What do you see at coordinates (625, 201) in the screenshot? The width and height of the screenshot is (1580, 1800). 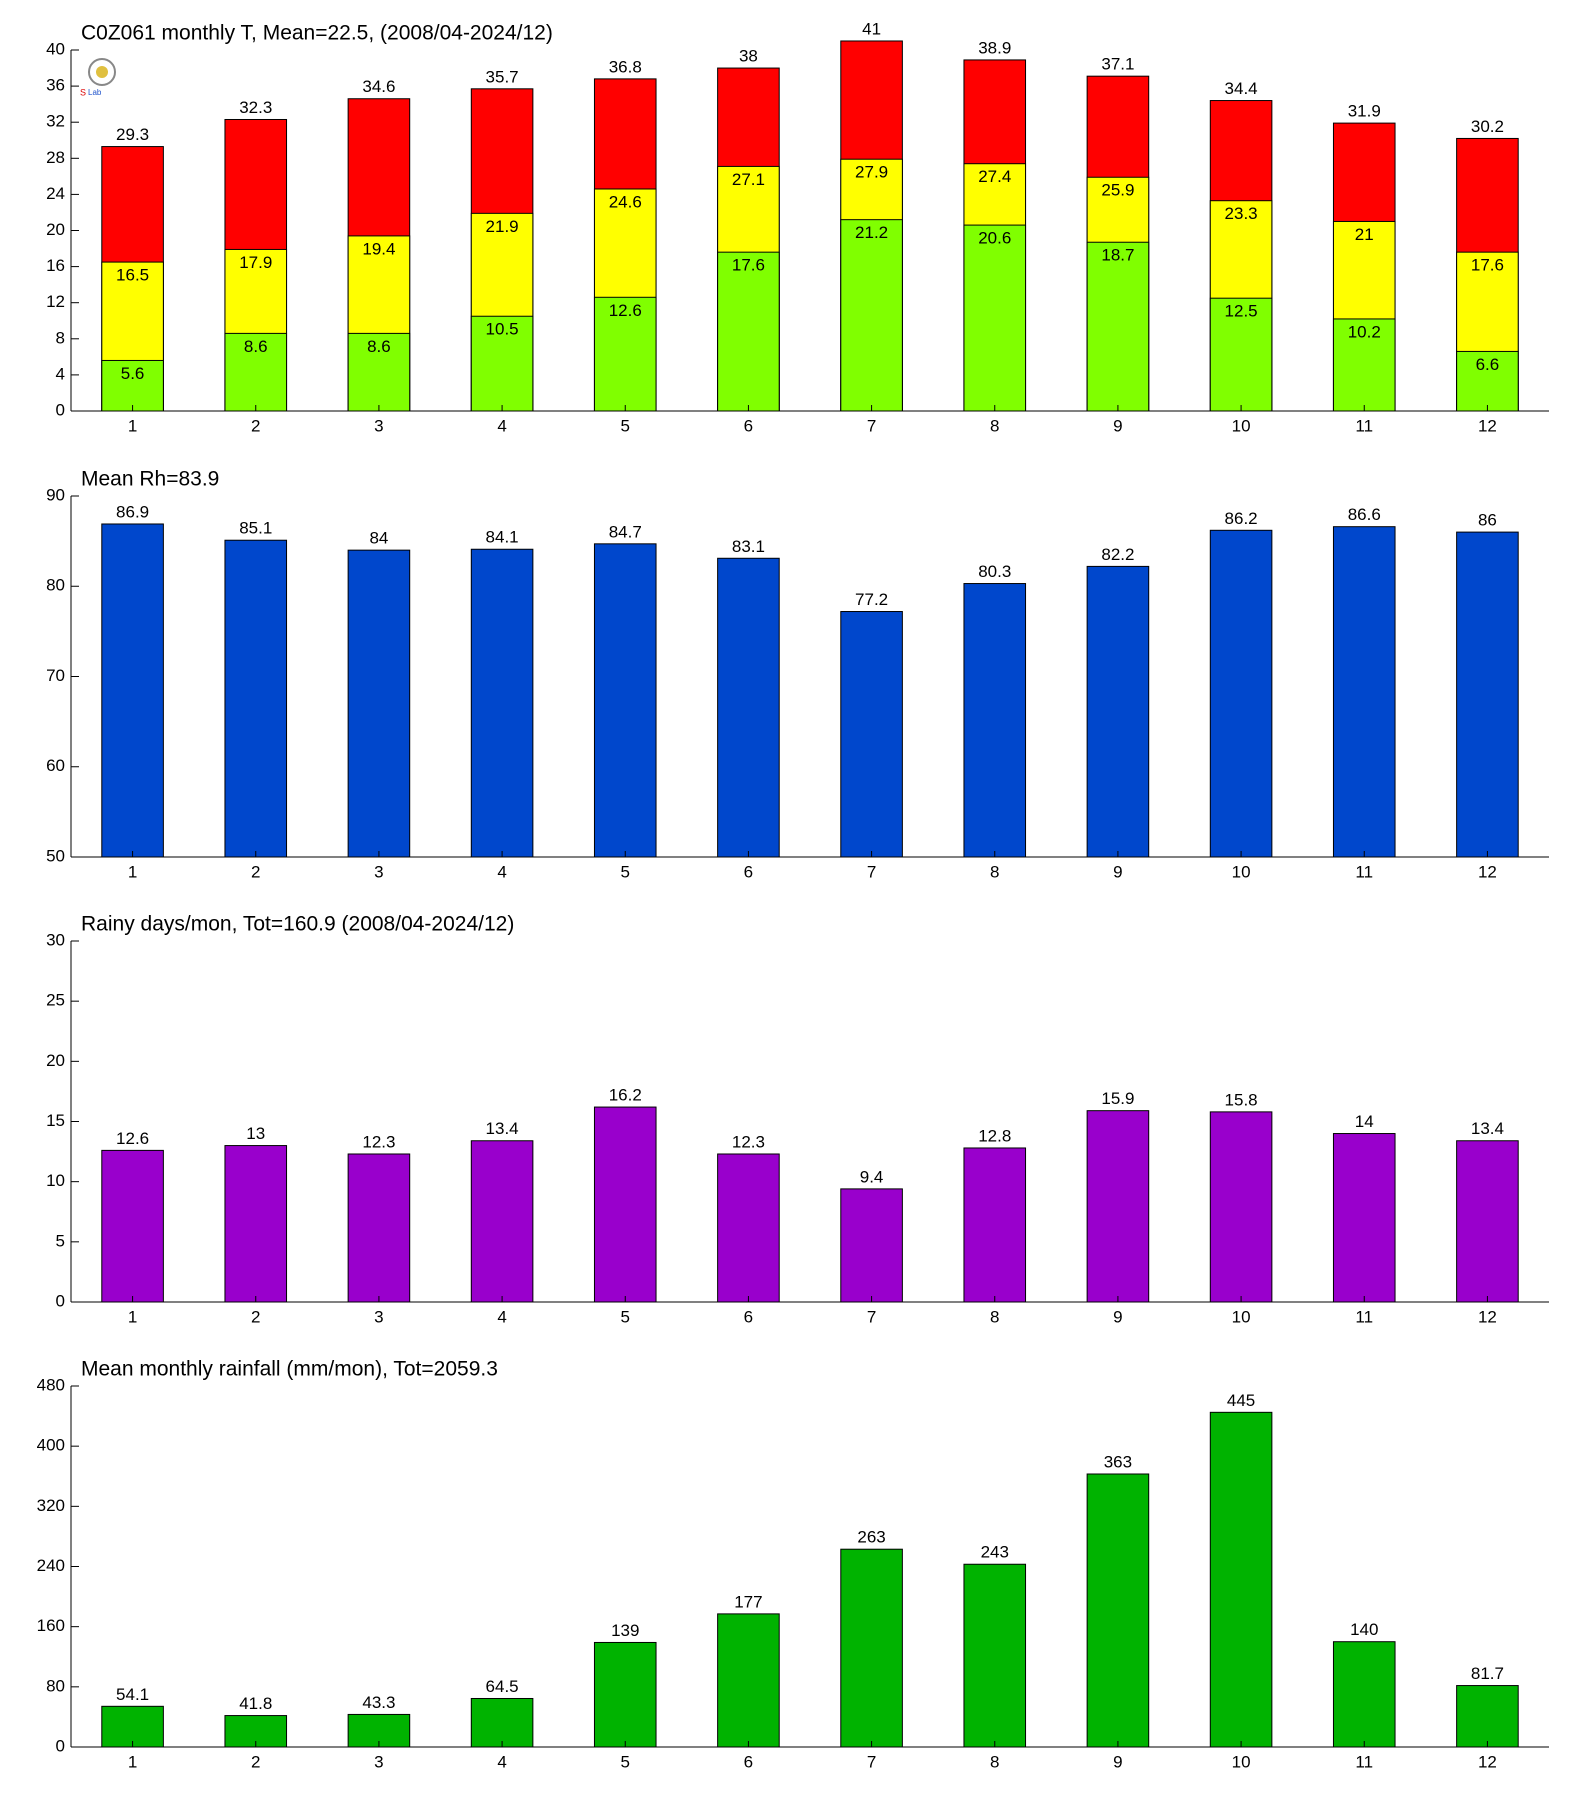 I see `value-label: 24.6` at bounding box center [625, 201].